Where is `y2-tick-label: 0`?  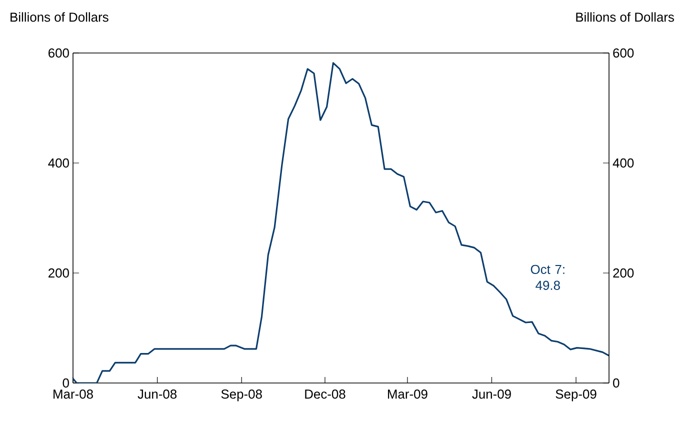 y2-tick-label: 0 is located at coordinates (616, 383).